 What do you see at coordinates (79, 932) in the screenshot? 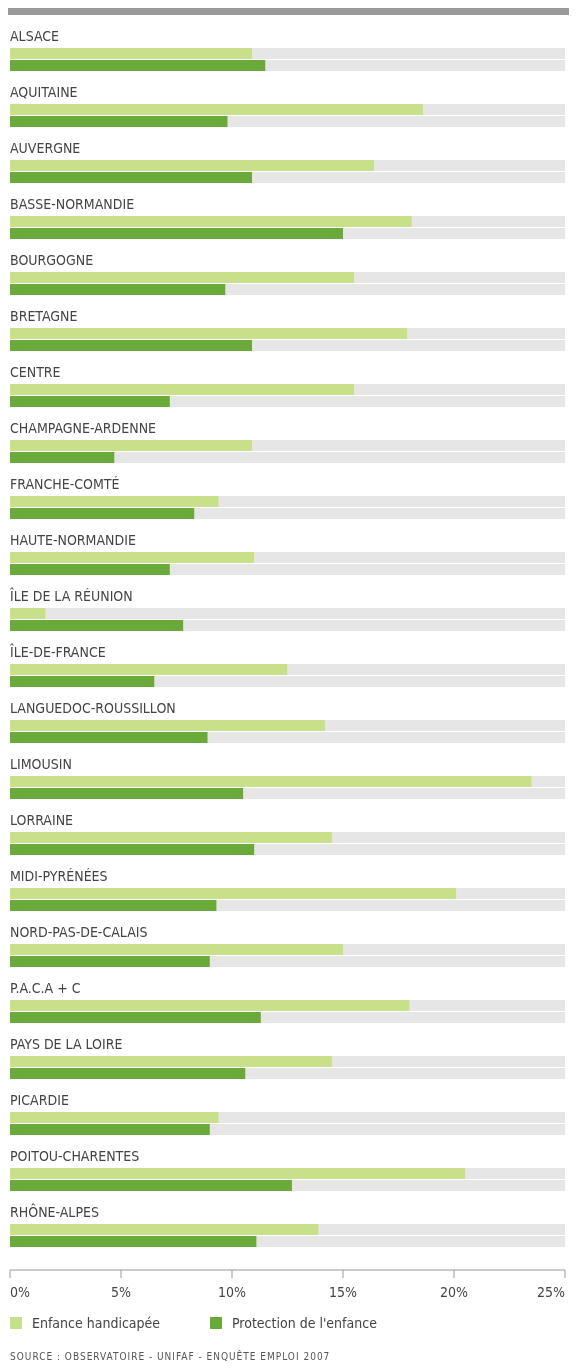
I see `y-tick-label: NORD-PAS-DE-CALAIS` at bounding box center [79, 932].